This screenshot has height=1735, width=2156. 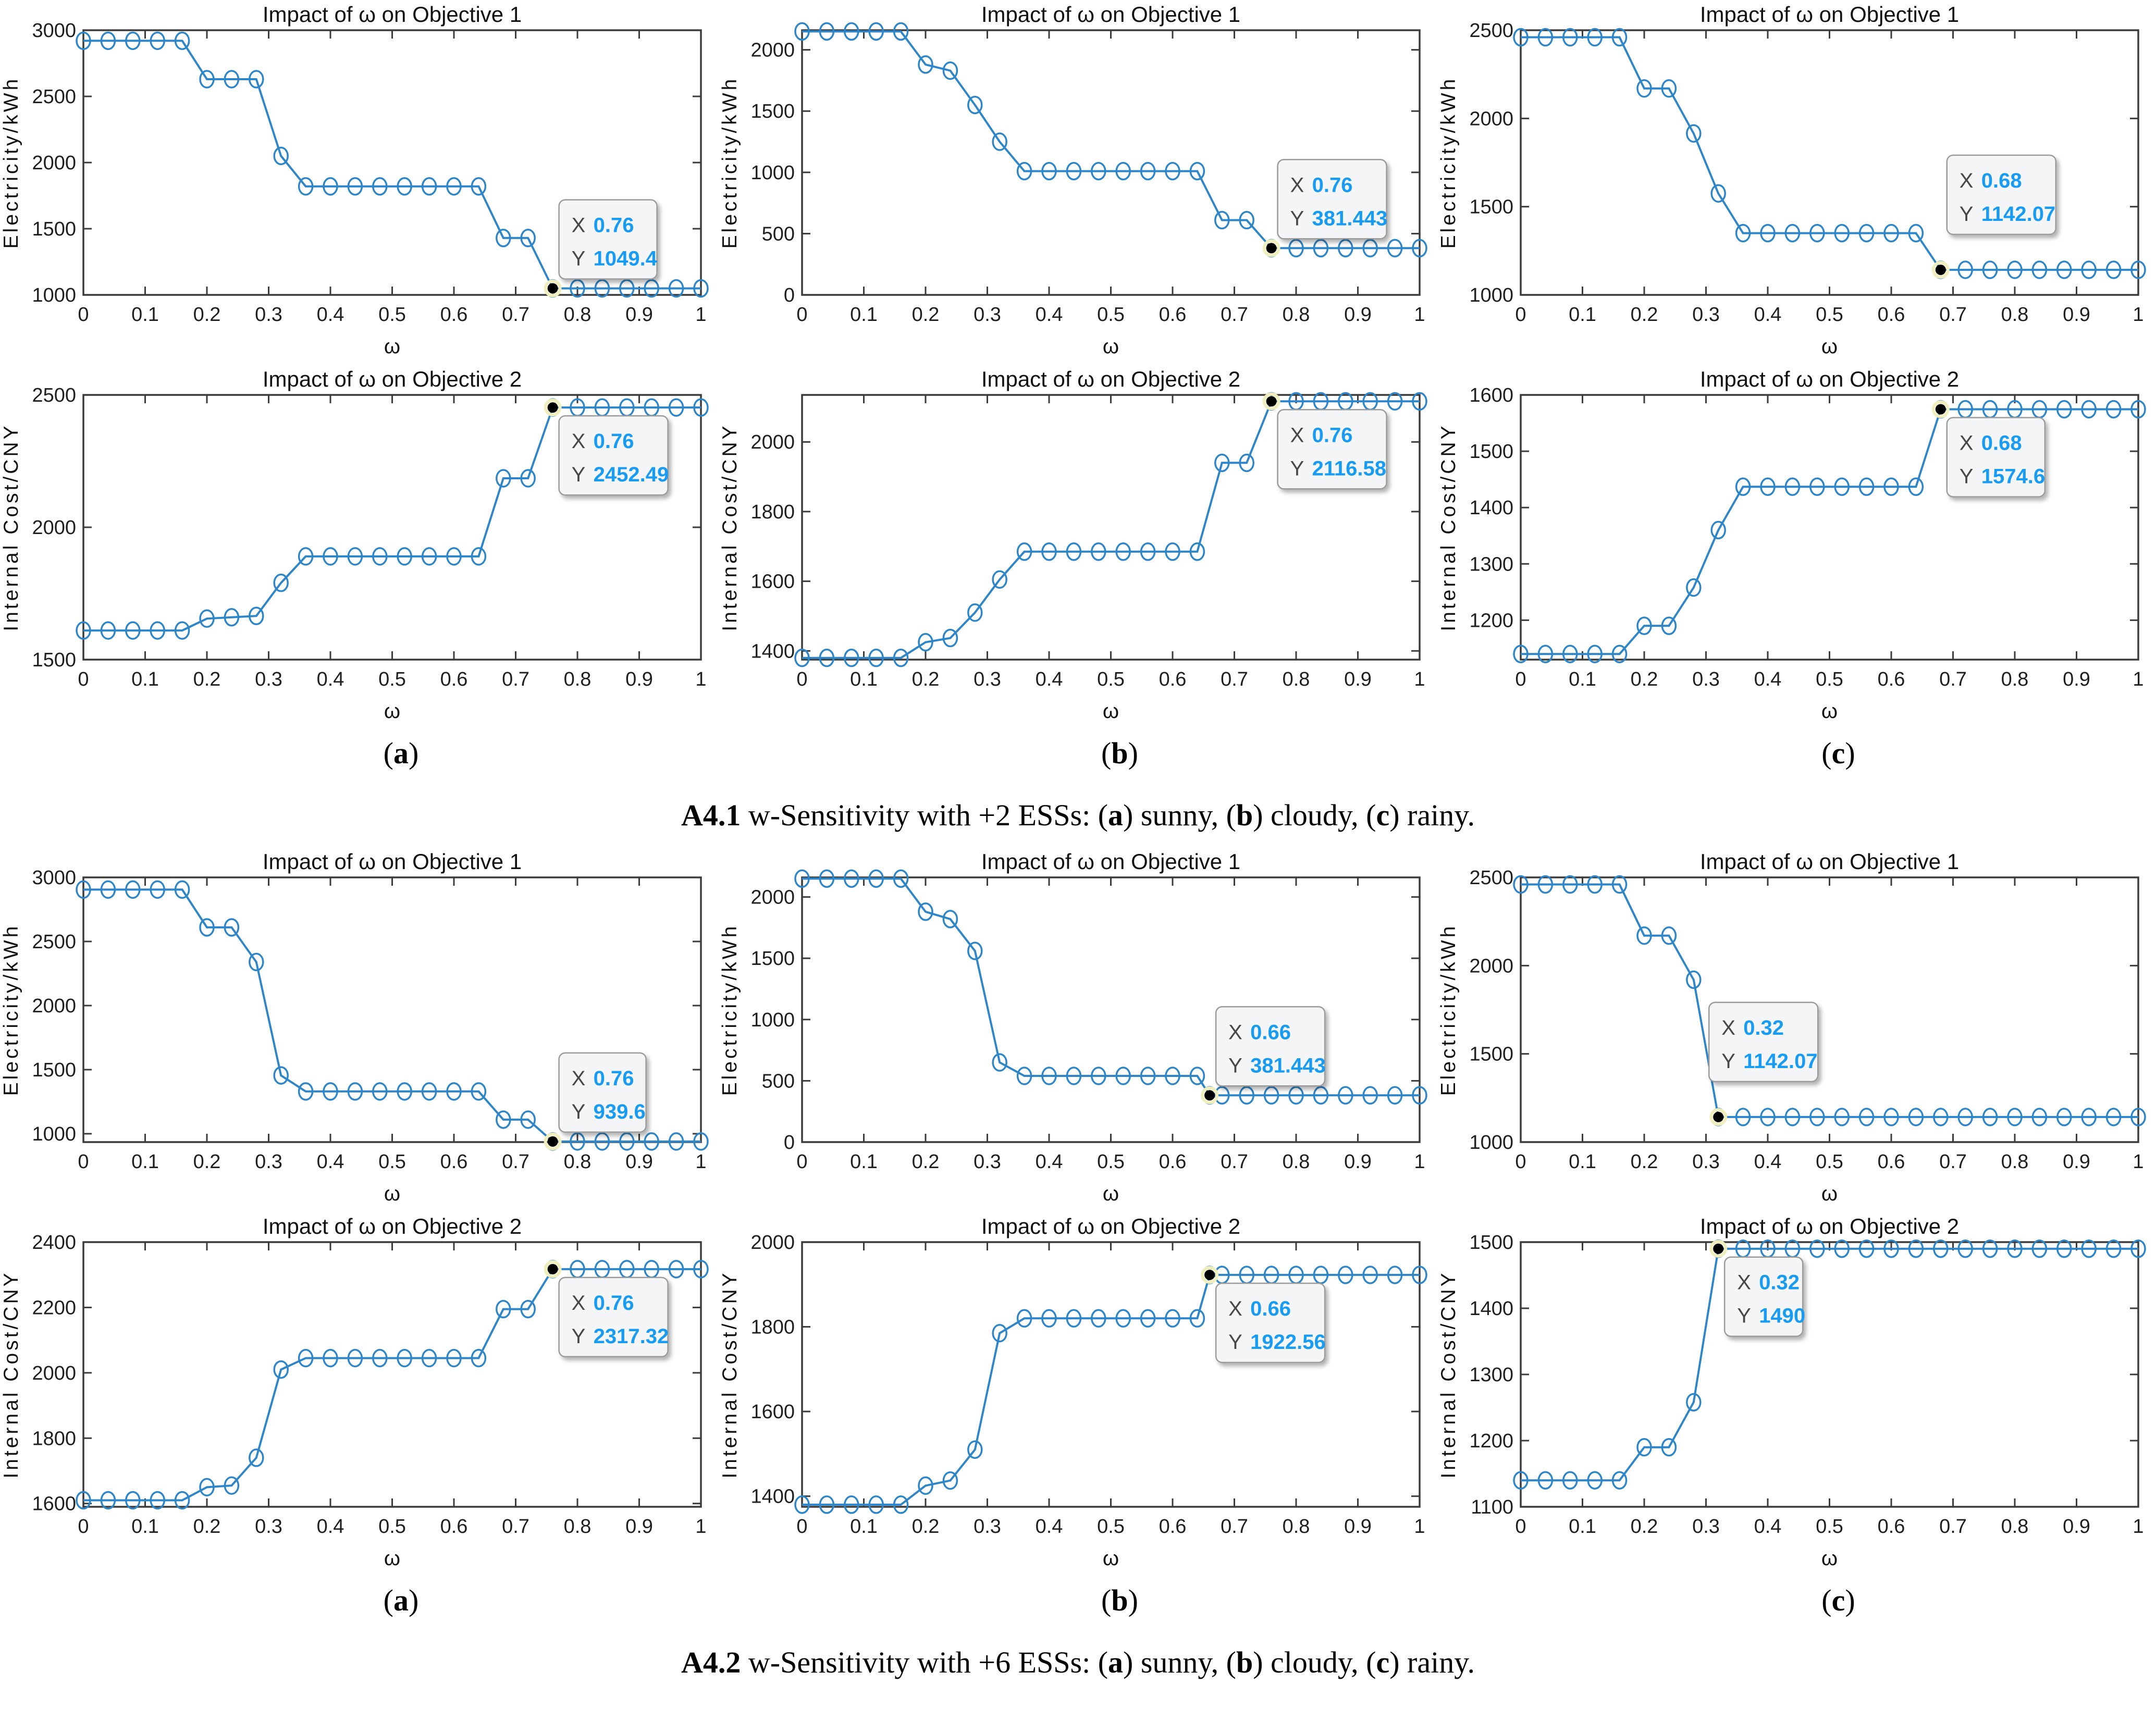 I want to click on datatip: X 0.76 Y 939.6, so click(x=595, y=1101).